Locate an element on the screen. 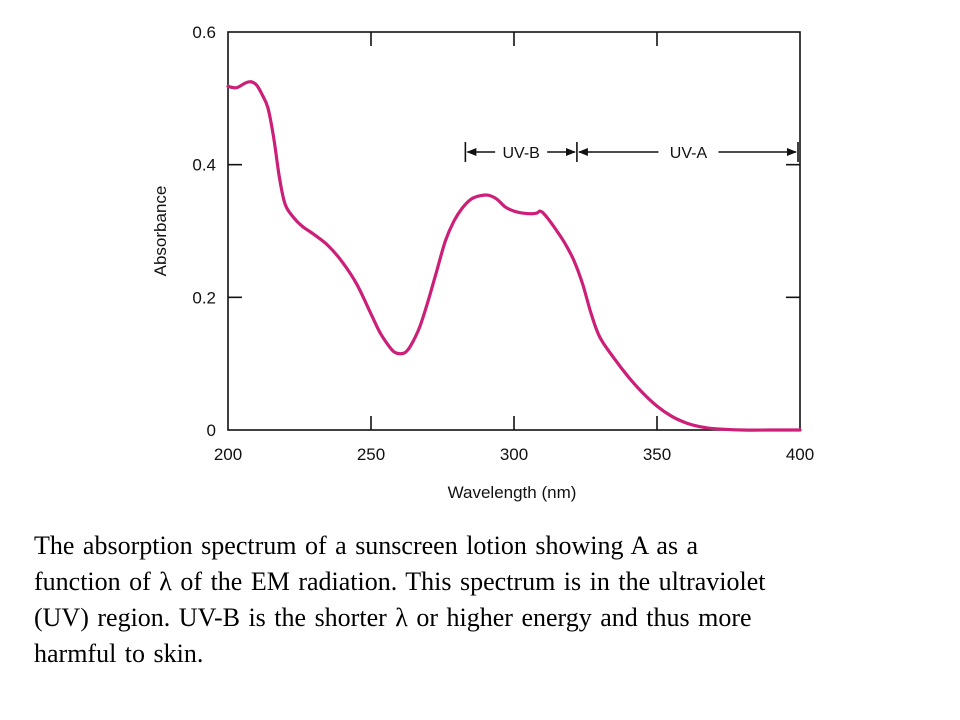 This screenshot has width=960, height=720. x-axis-title: Wavelength (nm) is located at coordinates (512, 492).